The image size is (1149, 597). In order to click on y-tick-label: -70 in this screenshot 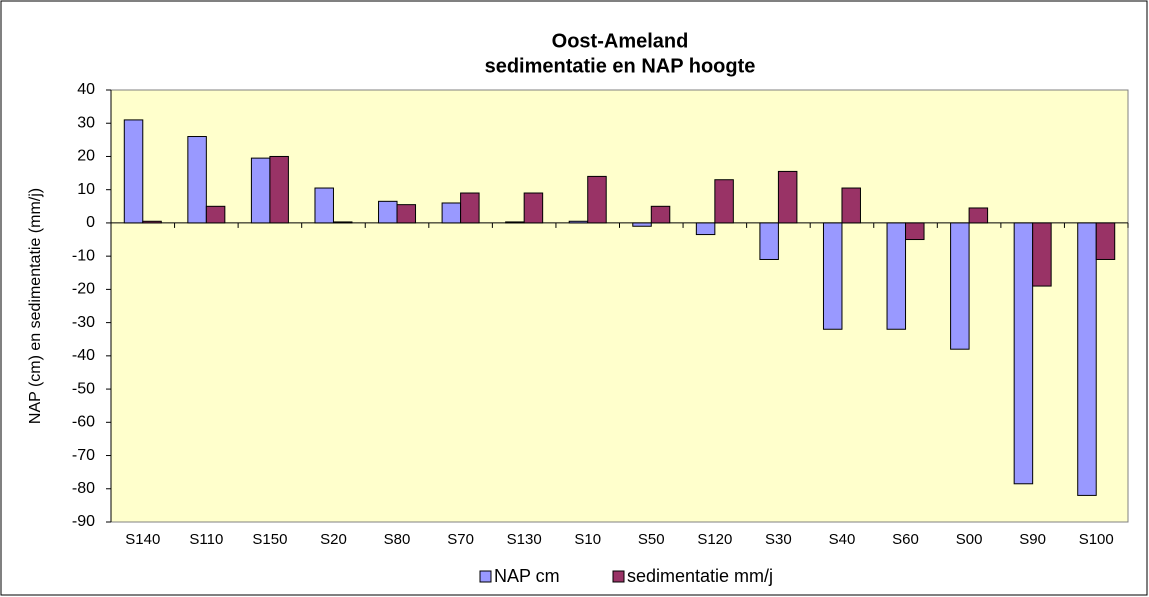, I will do `click(83, 455)`.